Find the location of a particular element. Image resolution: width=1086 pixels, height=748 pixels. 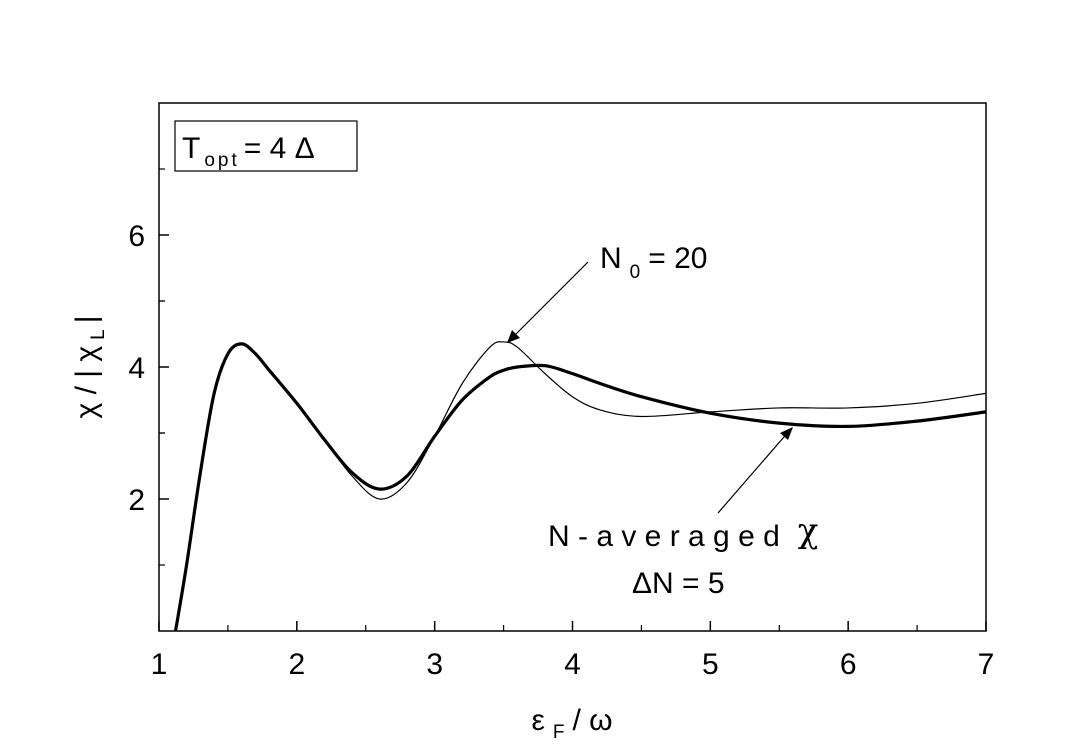

x-tick-label: 7 is located at coordinates (986, 664).